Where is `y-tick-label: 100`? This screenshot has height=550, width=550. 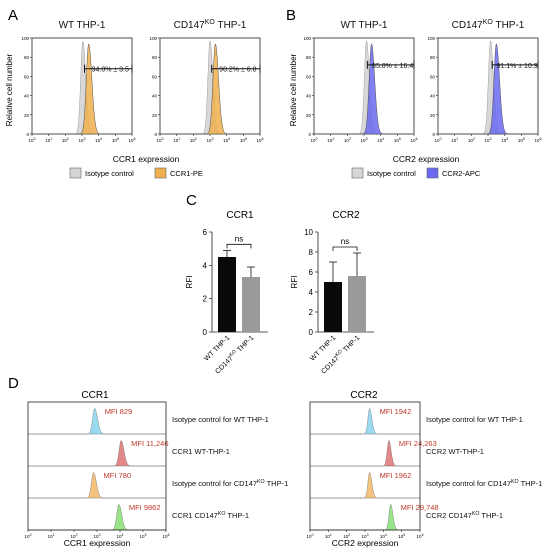 y-tick-label: 100 is located at coordinates (25, 38).